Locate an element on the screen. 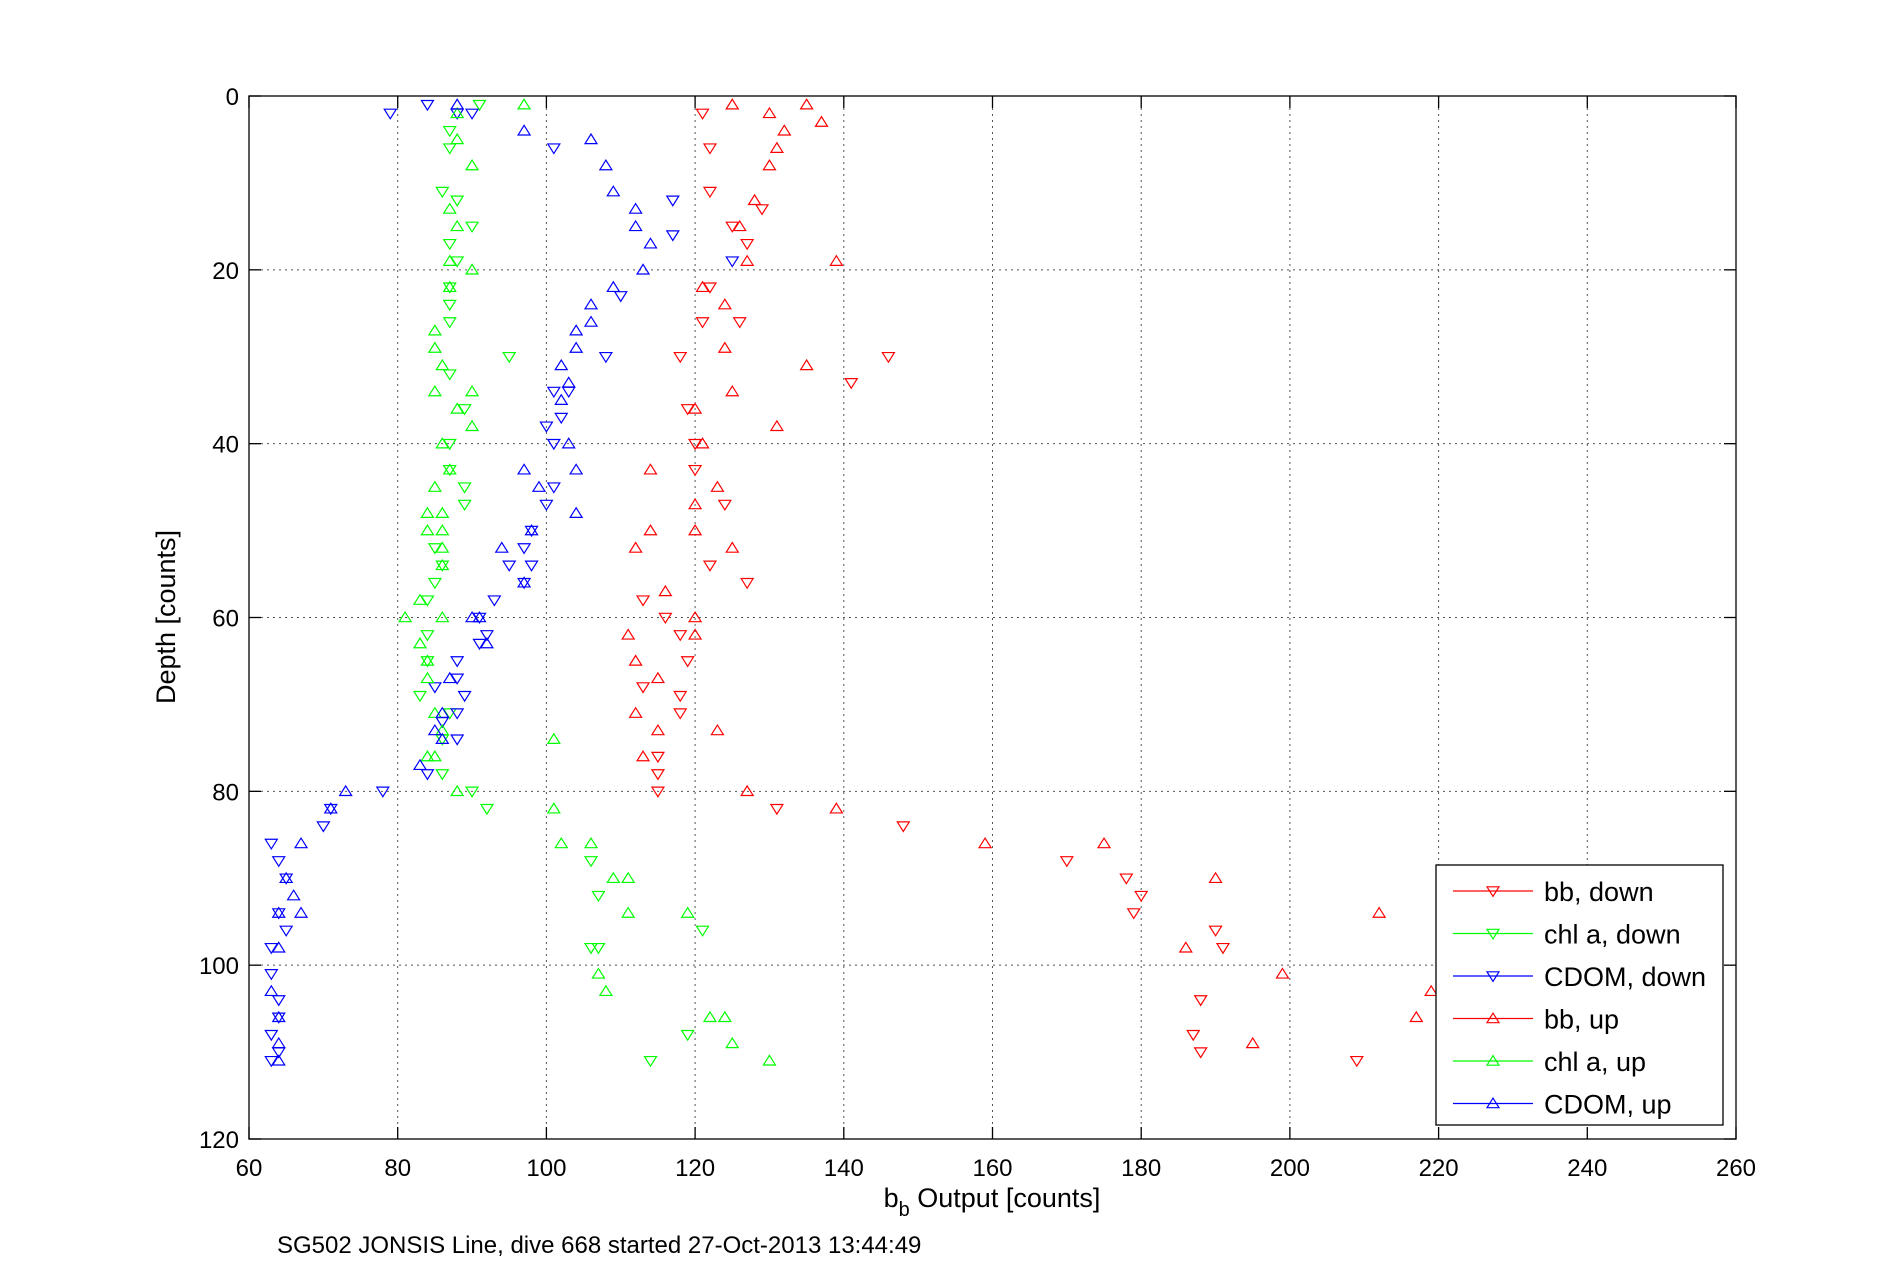 Image resolution: width=1891 pixels, height=1262 pixels. y-tick-labels: 0 20 40 60 80 100 120 is located at coordinates (219, 619).